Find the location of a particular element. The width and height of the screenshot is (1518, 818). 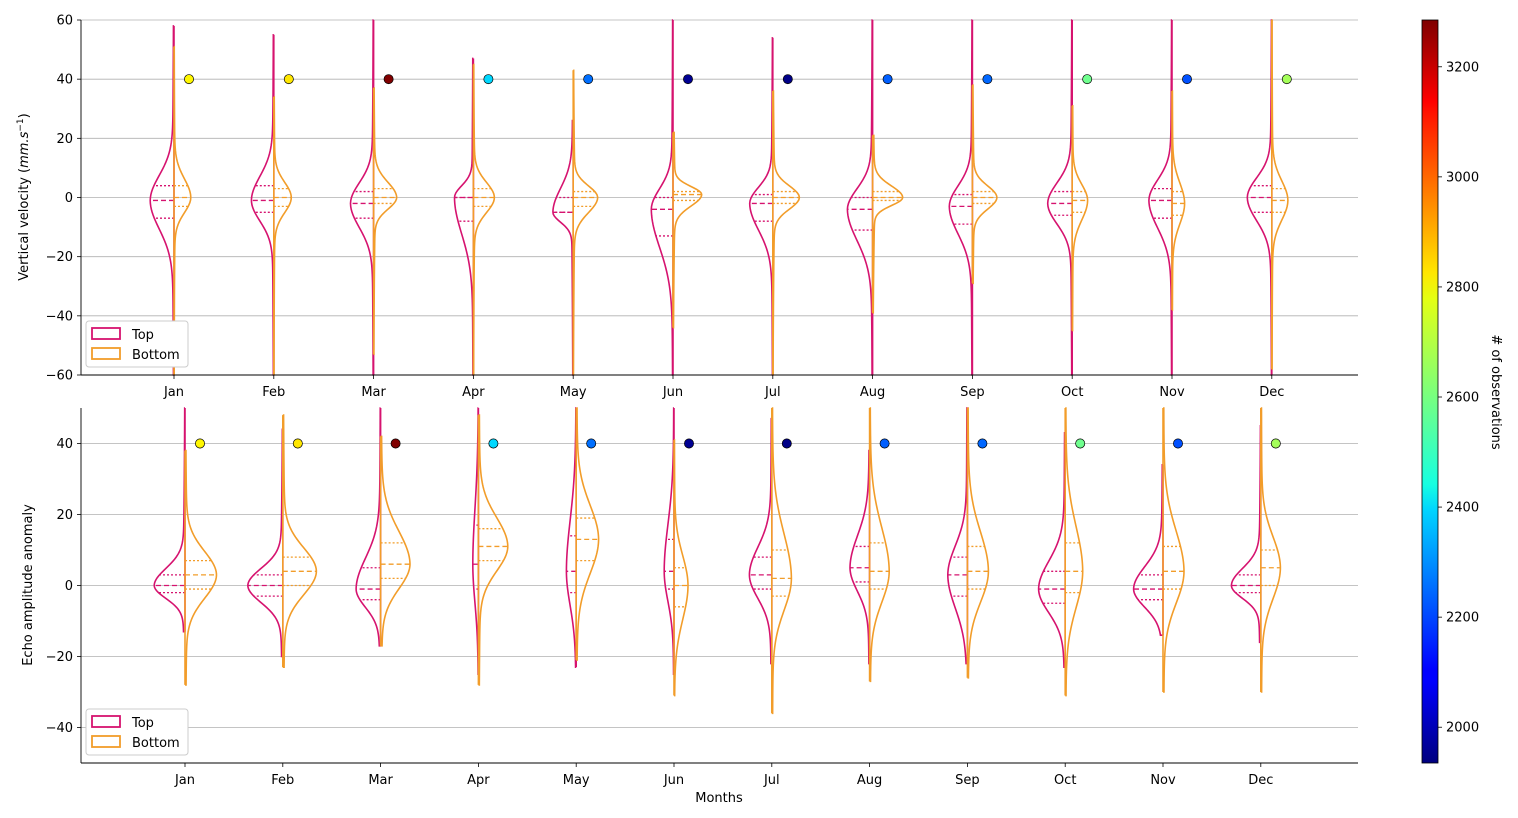

x-tick-labels: Jan Feb Mar Apr May Jun Jul Aug Sep Oct Nov Dec is located at coordinates (723, 387).